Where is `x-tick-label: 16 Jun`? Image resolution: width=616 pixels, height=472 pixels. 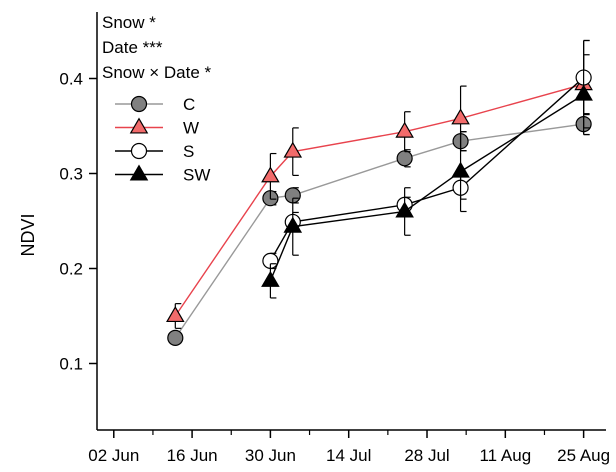
x-tick-label: 16 Jun is located at coordinates (192, 455).